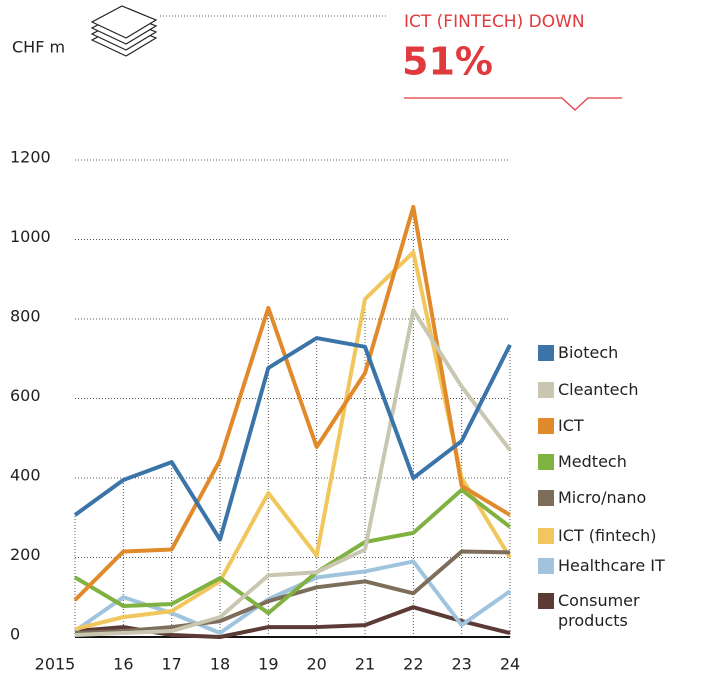 Image resolution: width=702 pixels, height=681 pixels. I want to click on legend-label: ICT (fintech), so click(607, 535).